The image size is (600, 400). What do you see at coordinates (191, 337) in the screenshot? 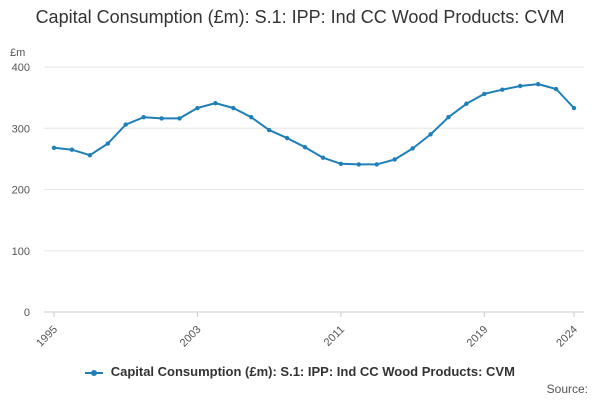
I see `x-tick-label: 2003` at bounding box center [191, 337].